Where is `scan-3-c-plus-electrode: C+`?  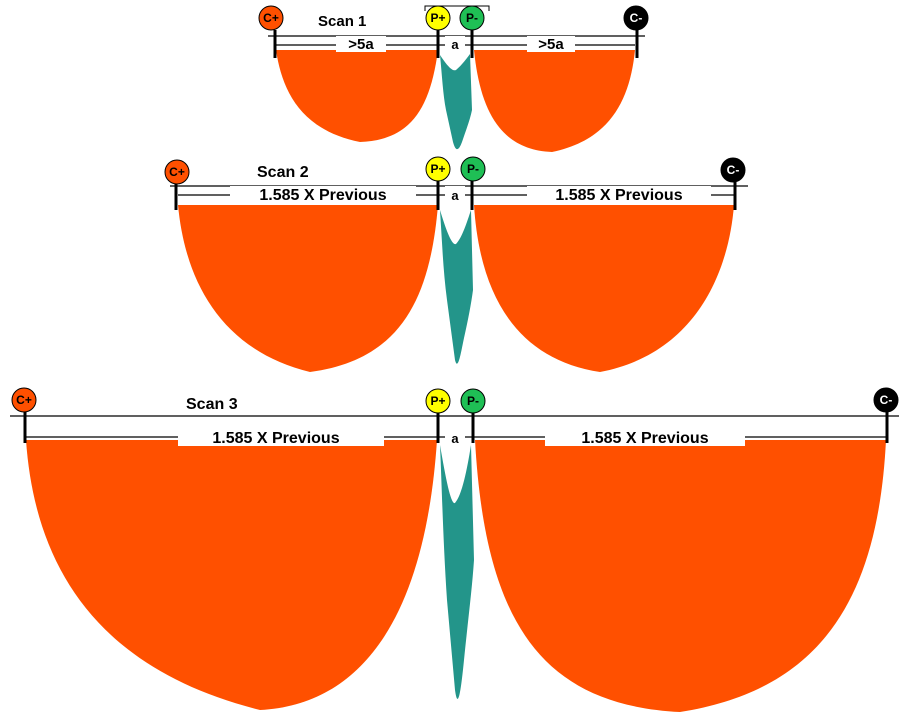
scan-3-c-plus-electrode: C+ is located at coordinates (24, 400).